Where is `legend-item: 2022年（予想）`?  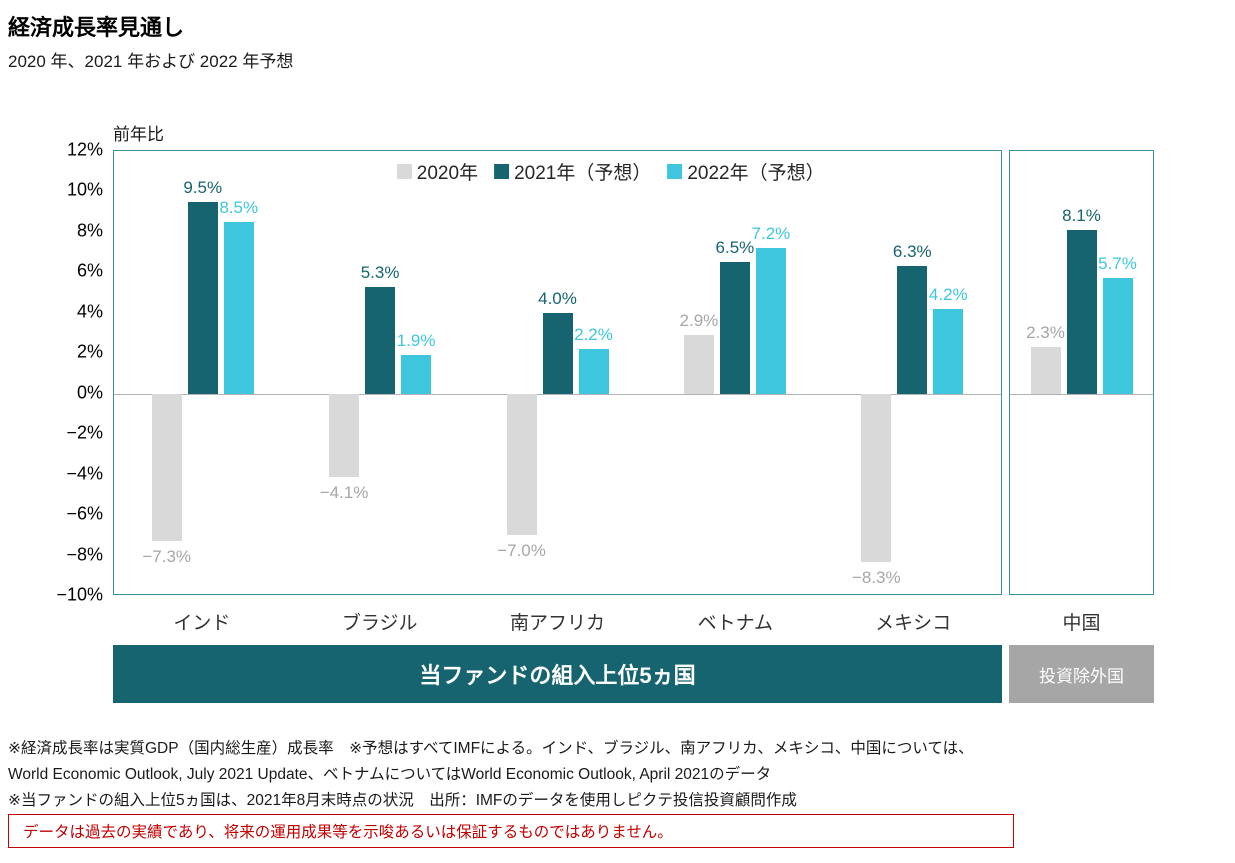 legend-item: 2022年（予想） is located at coordinates (746, 171).